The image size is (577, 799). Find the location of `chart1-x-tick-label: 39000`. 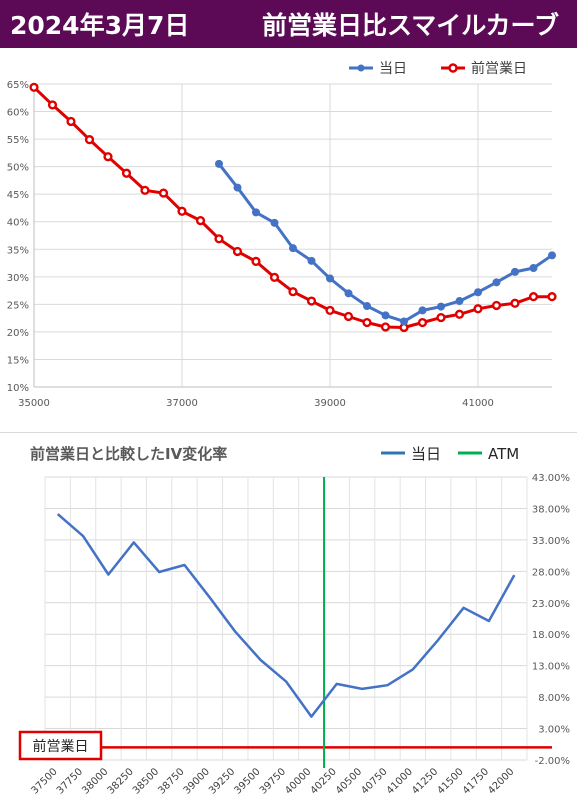

chart1-x-tick-label: 39000 is located at coordinates (330, 403).